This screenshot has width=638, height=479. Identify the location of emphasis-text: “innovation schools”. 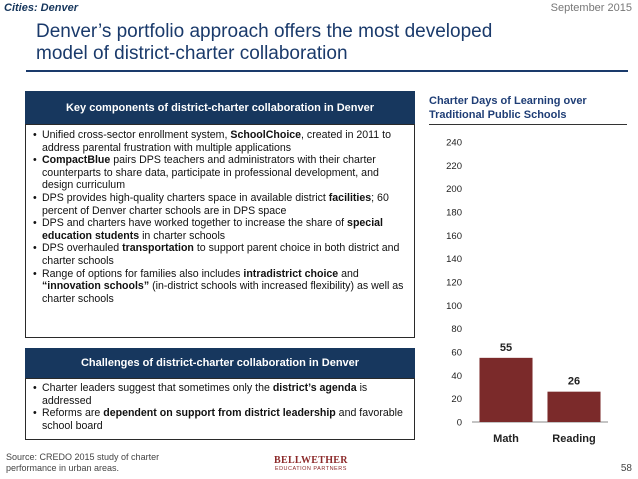
(96, 286).